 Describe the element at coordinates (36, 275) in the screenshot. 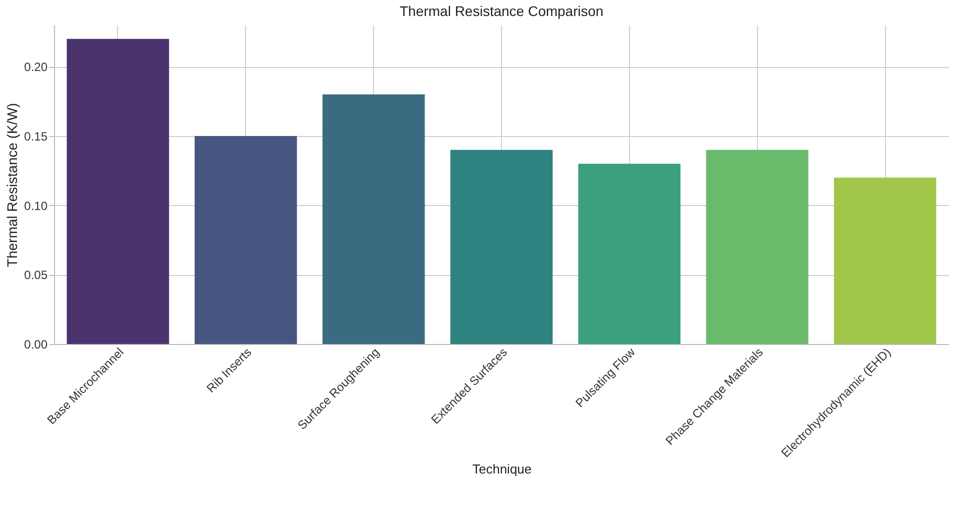

I see `y-tick-label: 0.05` at that location.